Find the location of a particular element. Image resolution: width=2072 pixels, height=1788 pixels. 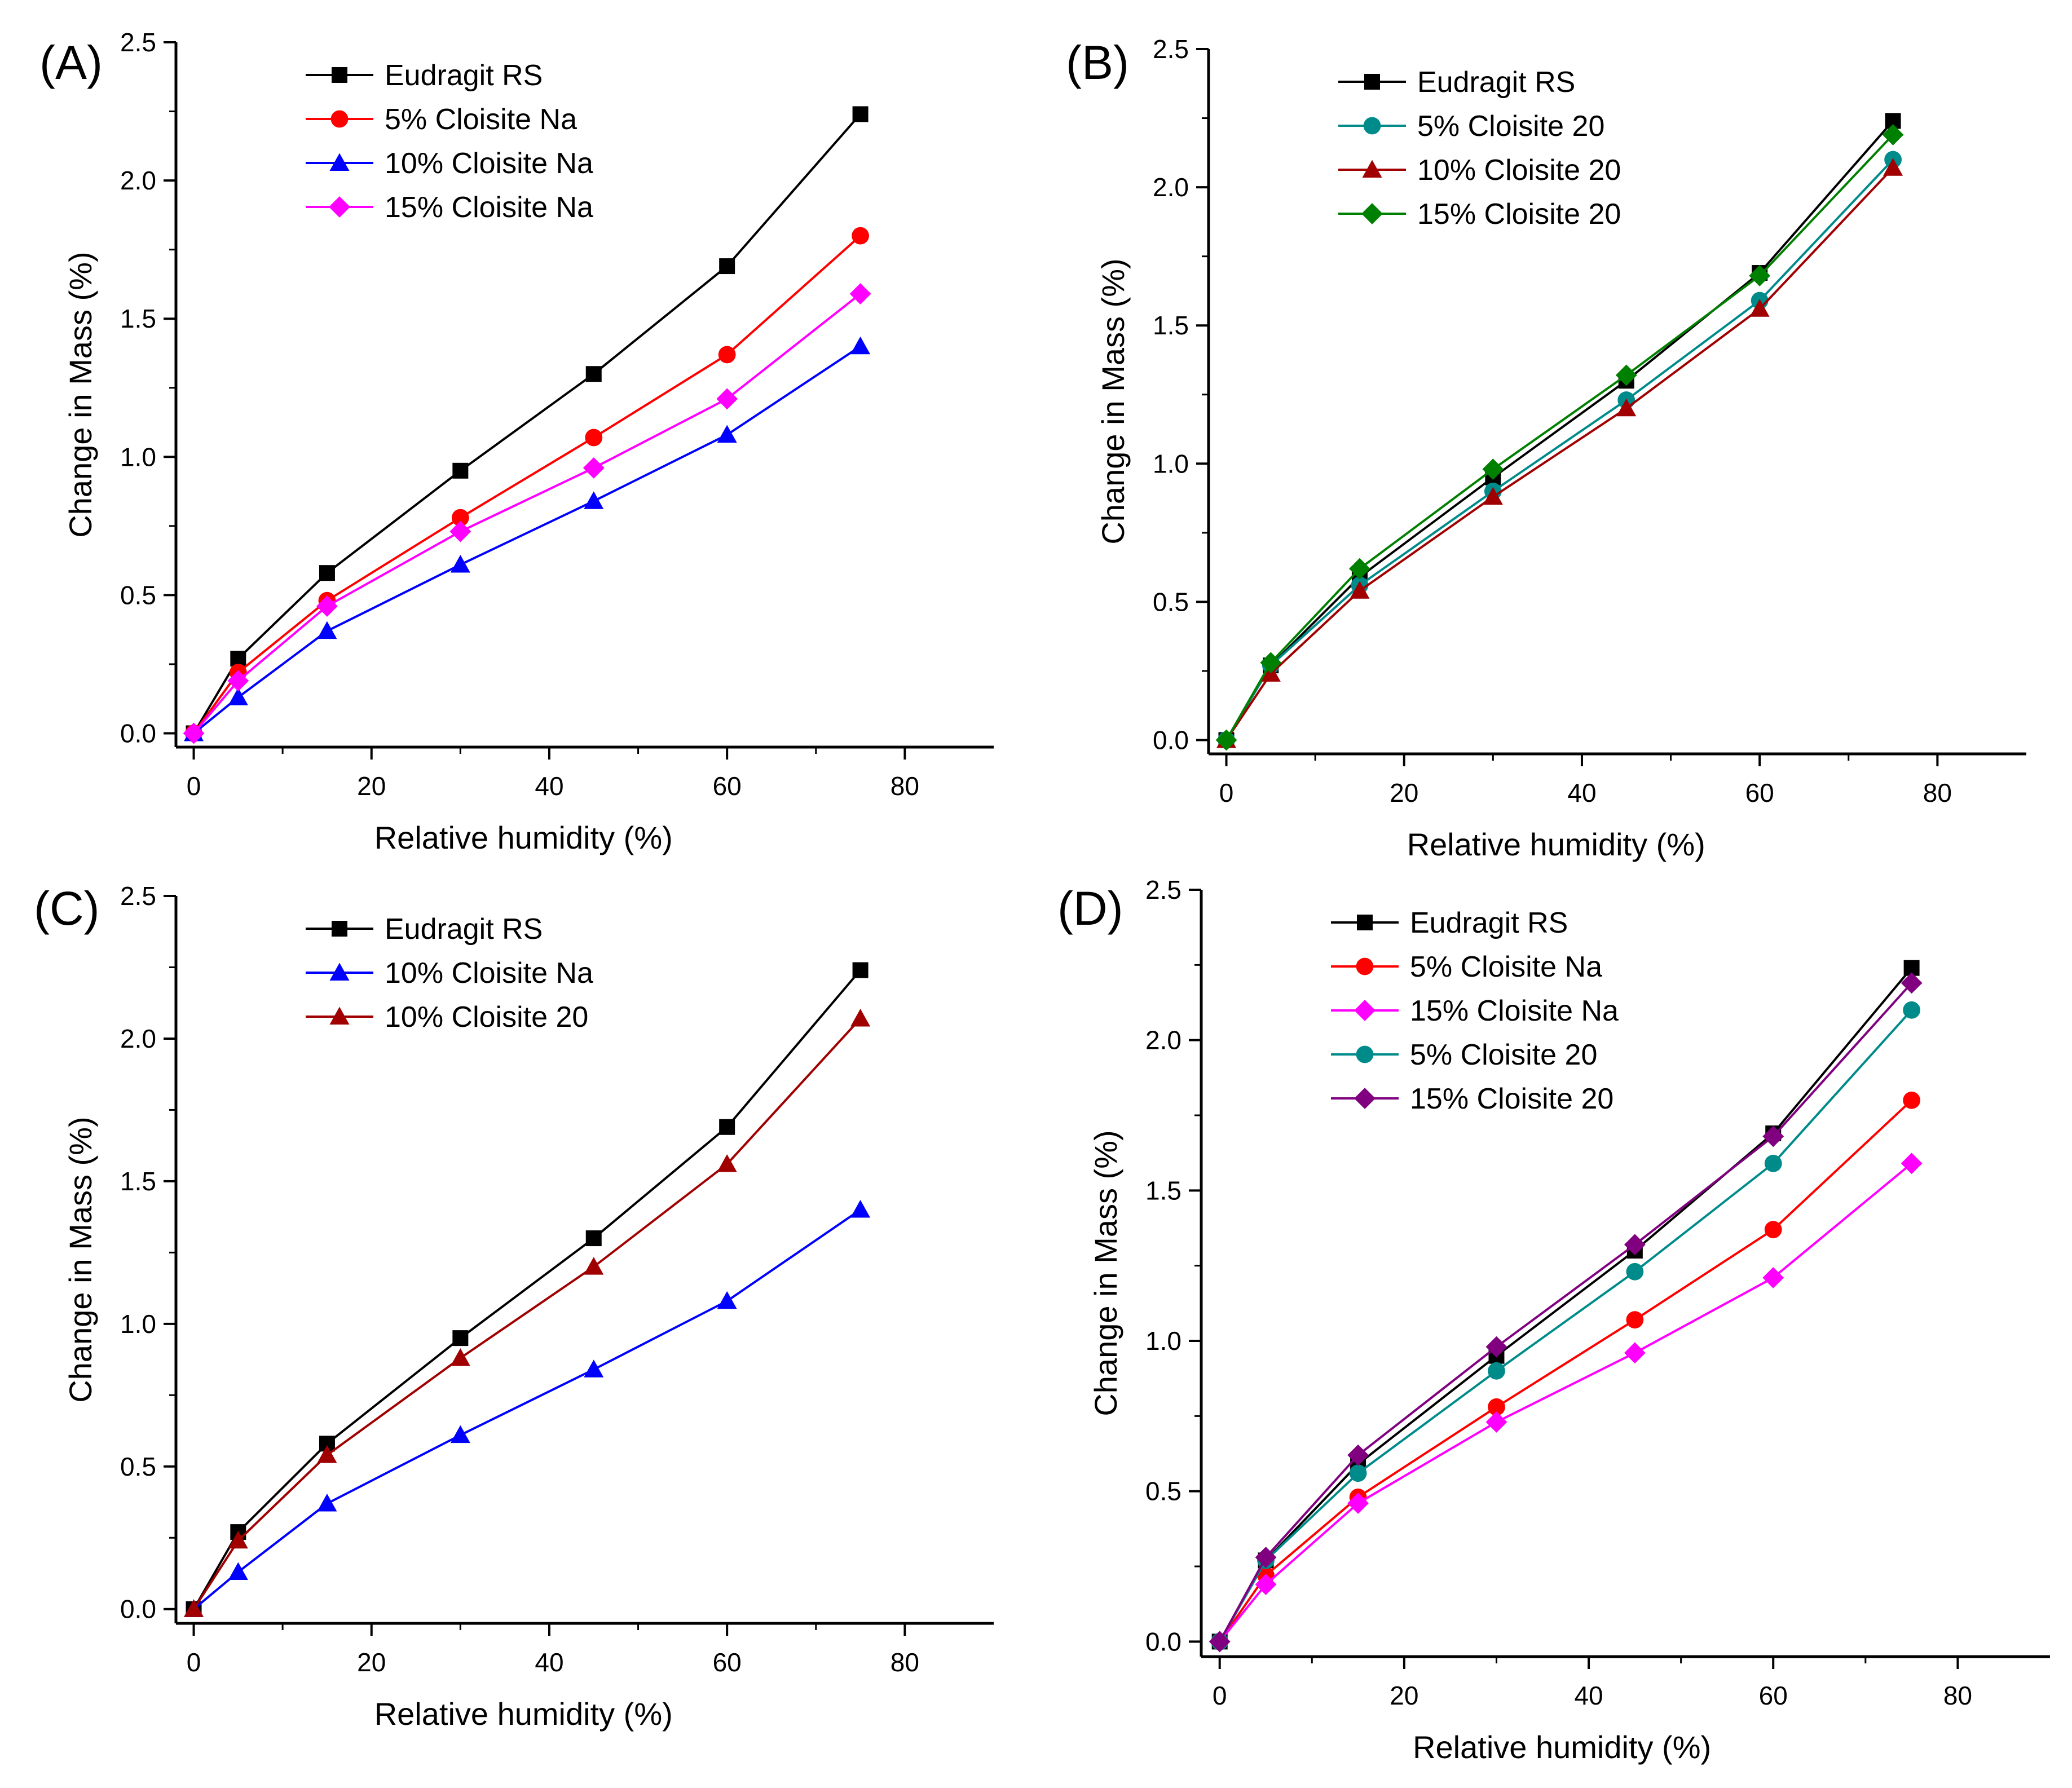

legend-label: 10% Cloisite Na is located at coordinates (489, 163).